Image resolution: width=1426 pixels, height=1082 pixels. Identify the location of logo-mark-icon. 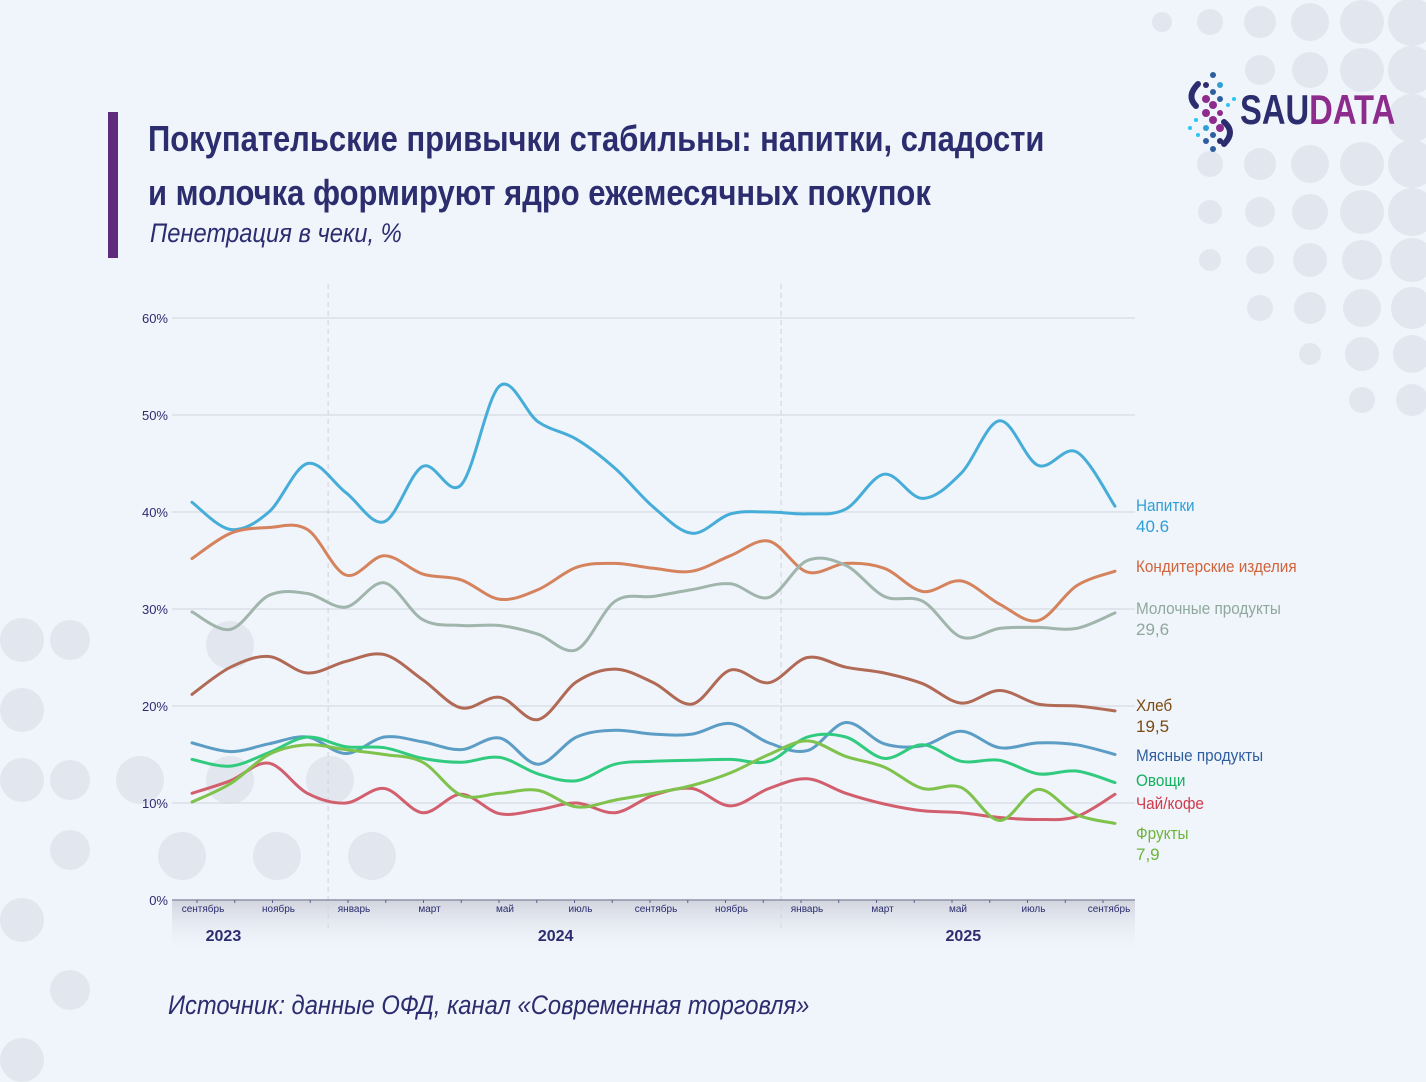
(1212, 112).